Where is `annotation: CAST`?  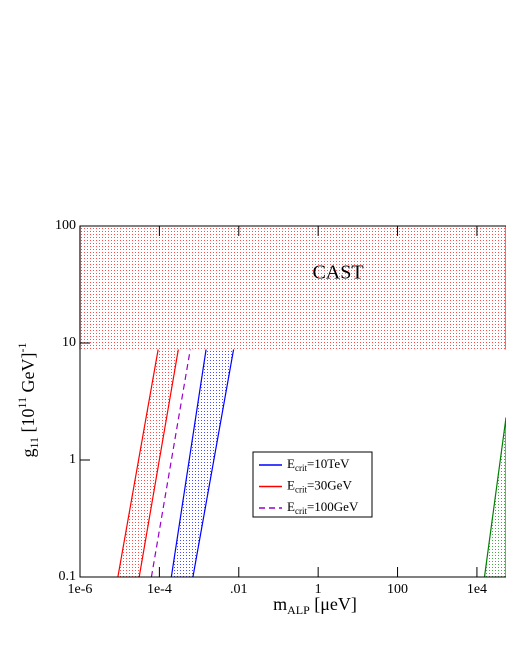 annotation: CAST is located at coordinates (337, 273).